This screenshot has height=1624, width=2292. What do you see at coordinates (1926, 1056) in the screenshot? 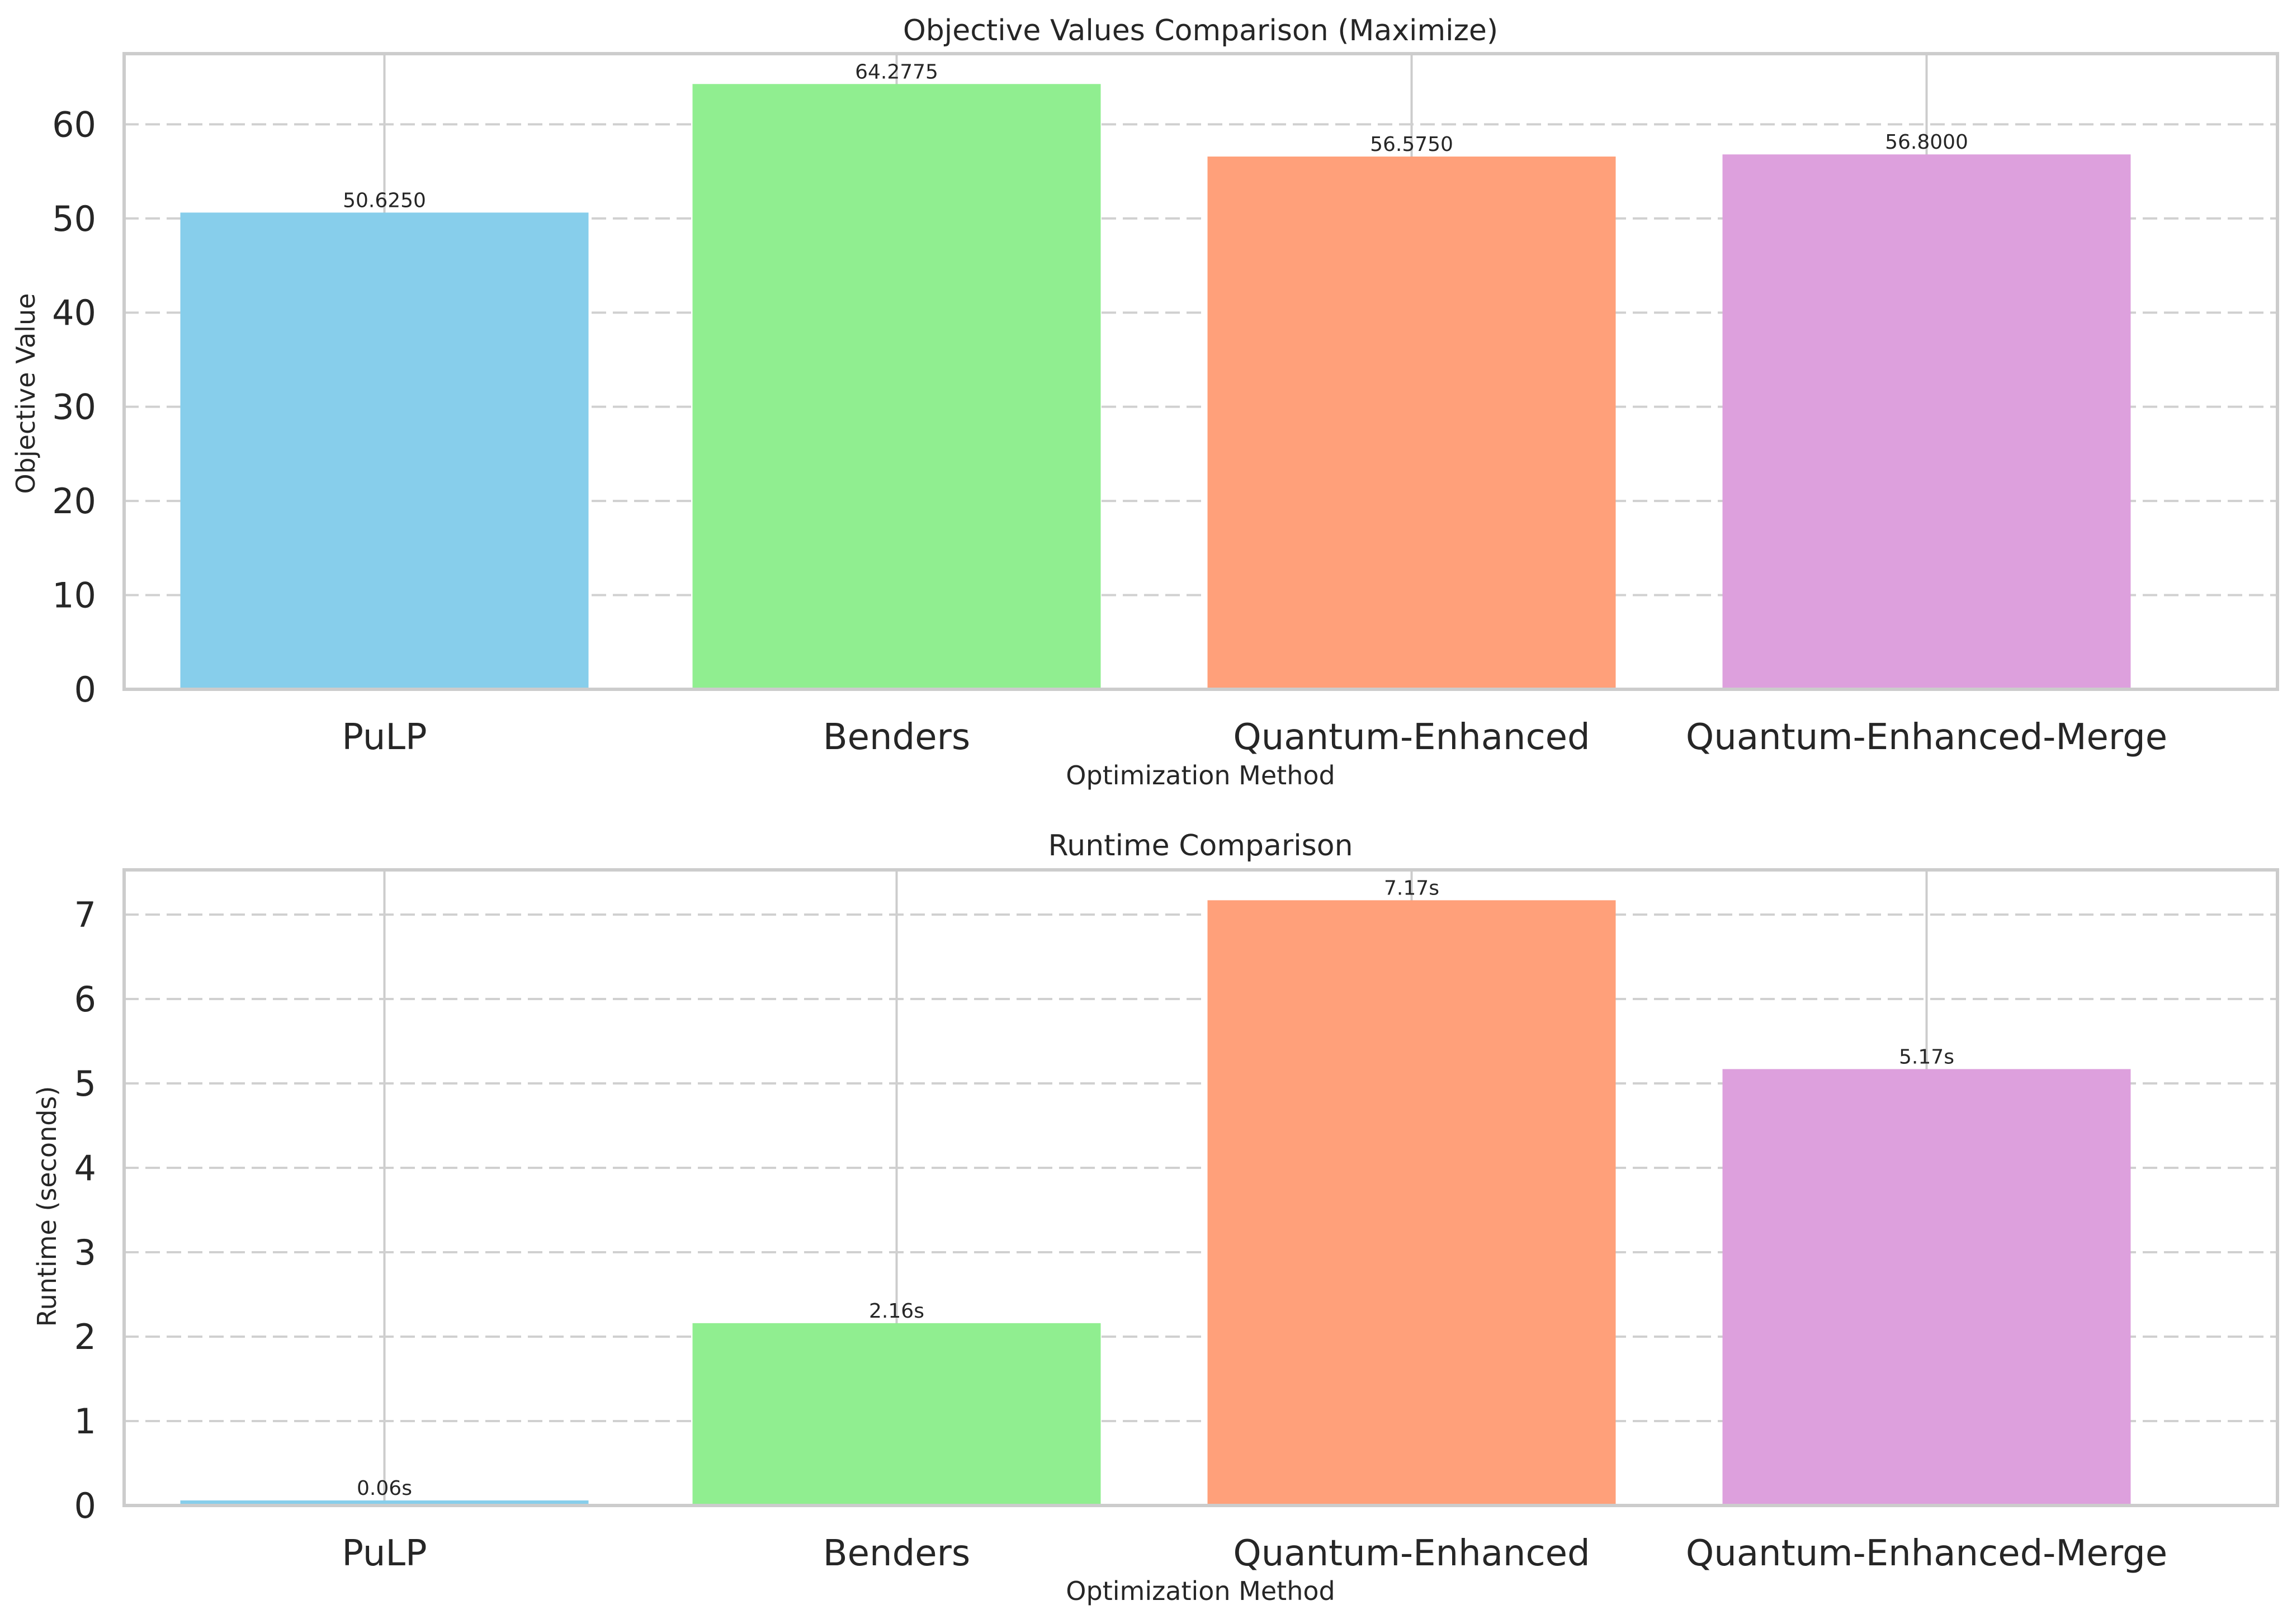
I see `bar-value-label: 5.17s` at bounding box center [1926, 1056].